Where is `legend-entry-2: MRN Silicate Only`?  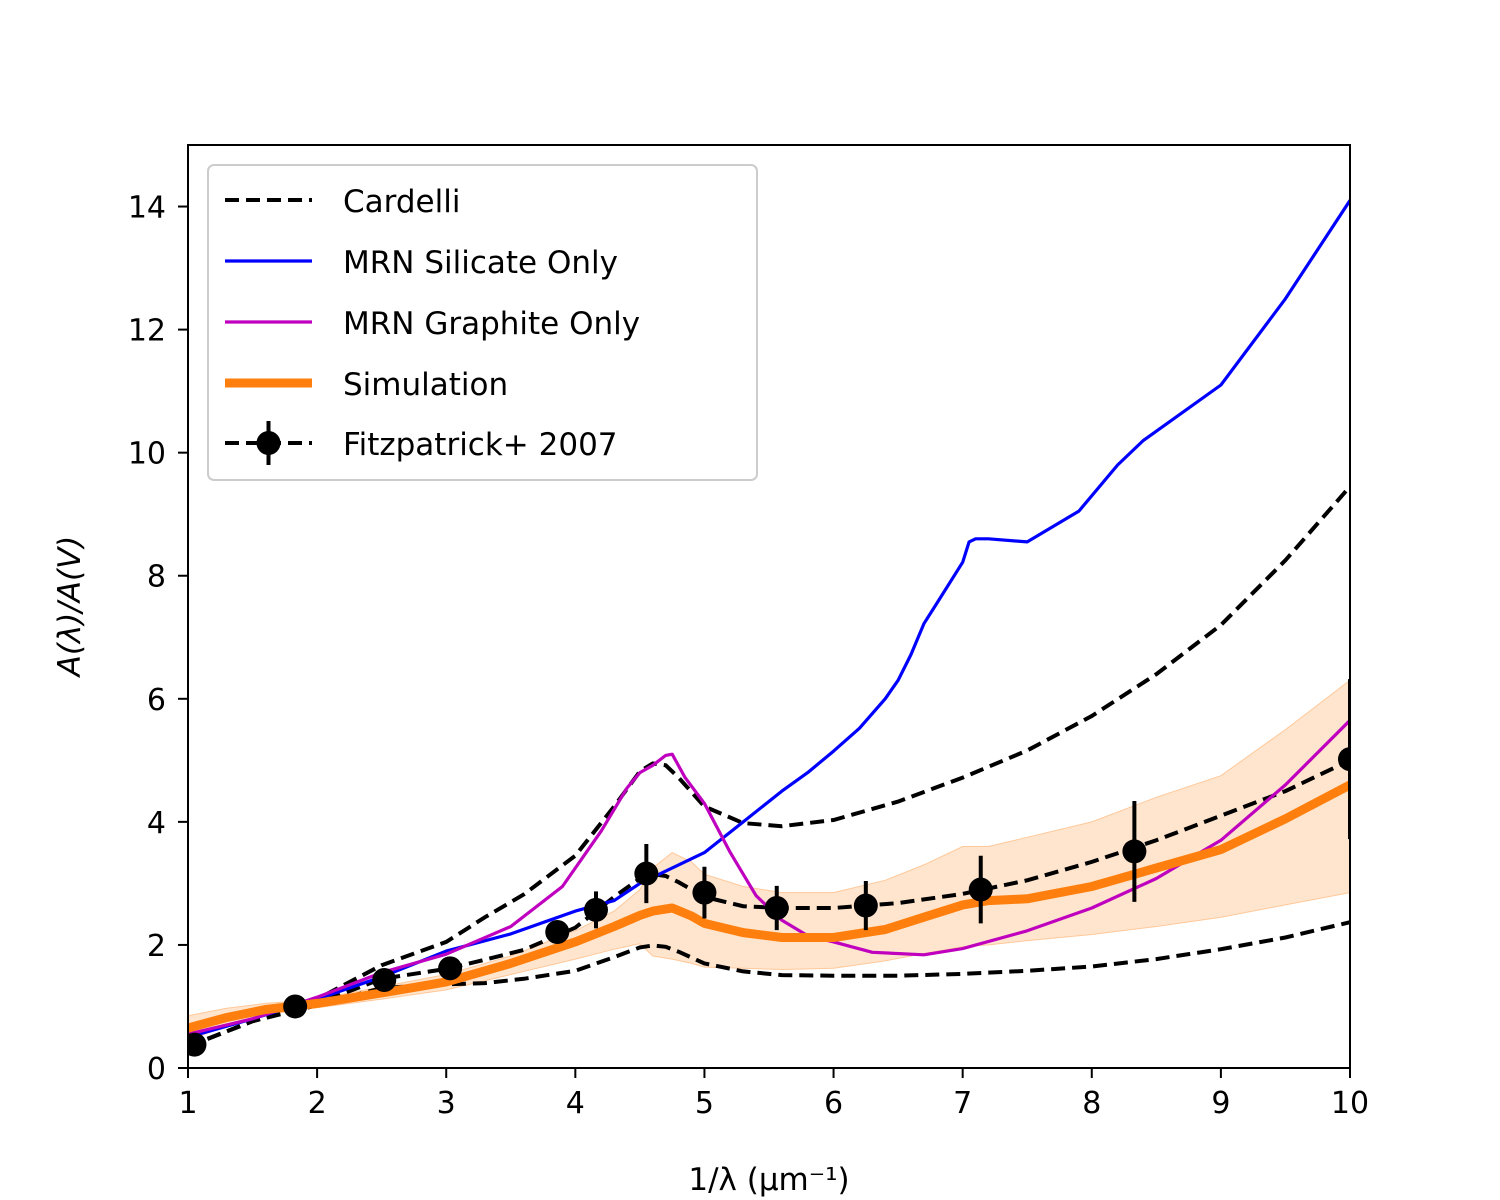
legend-entry-2: MRN Silicate Only is located at coordinates (421, 263).